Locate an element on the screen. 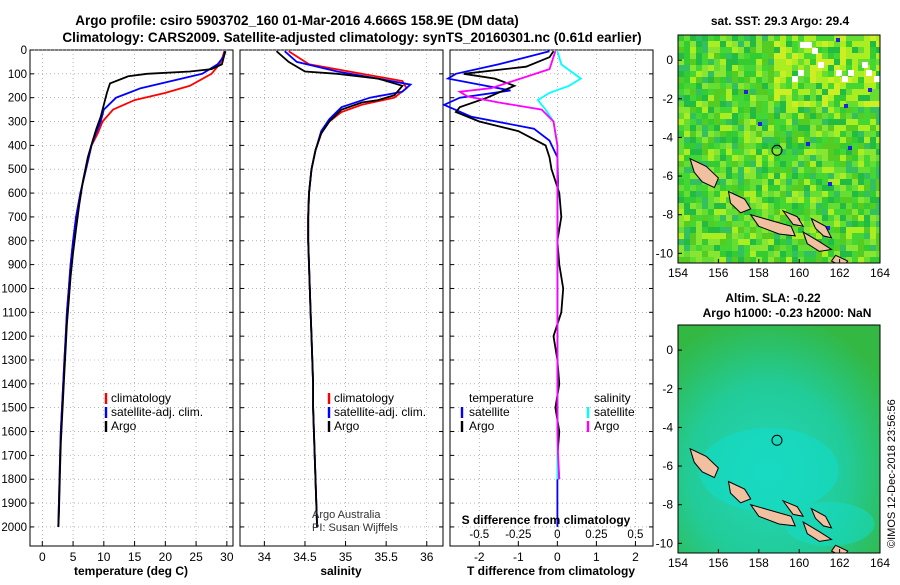 This screenshot has height=585, width=900. sst-cold-cell is located at coordinates (746, 92).